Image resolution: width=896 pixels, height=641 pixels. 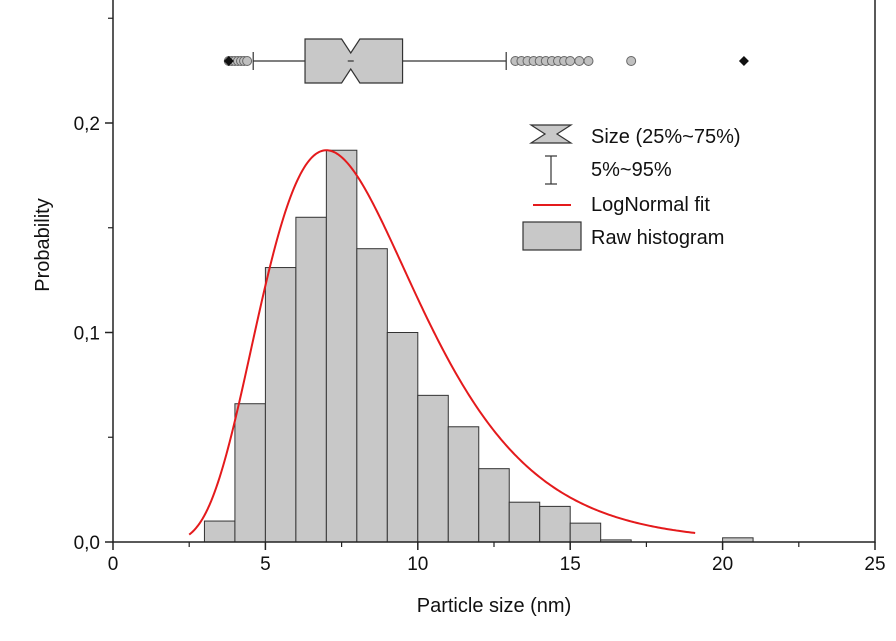 What do you see at coordinates (497, 558) in the screenshot?
I see `x-axis: 0 5 10 15 20 25` at bounding box center [497, 558].